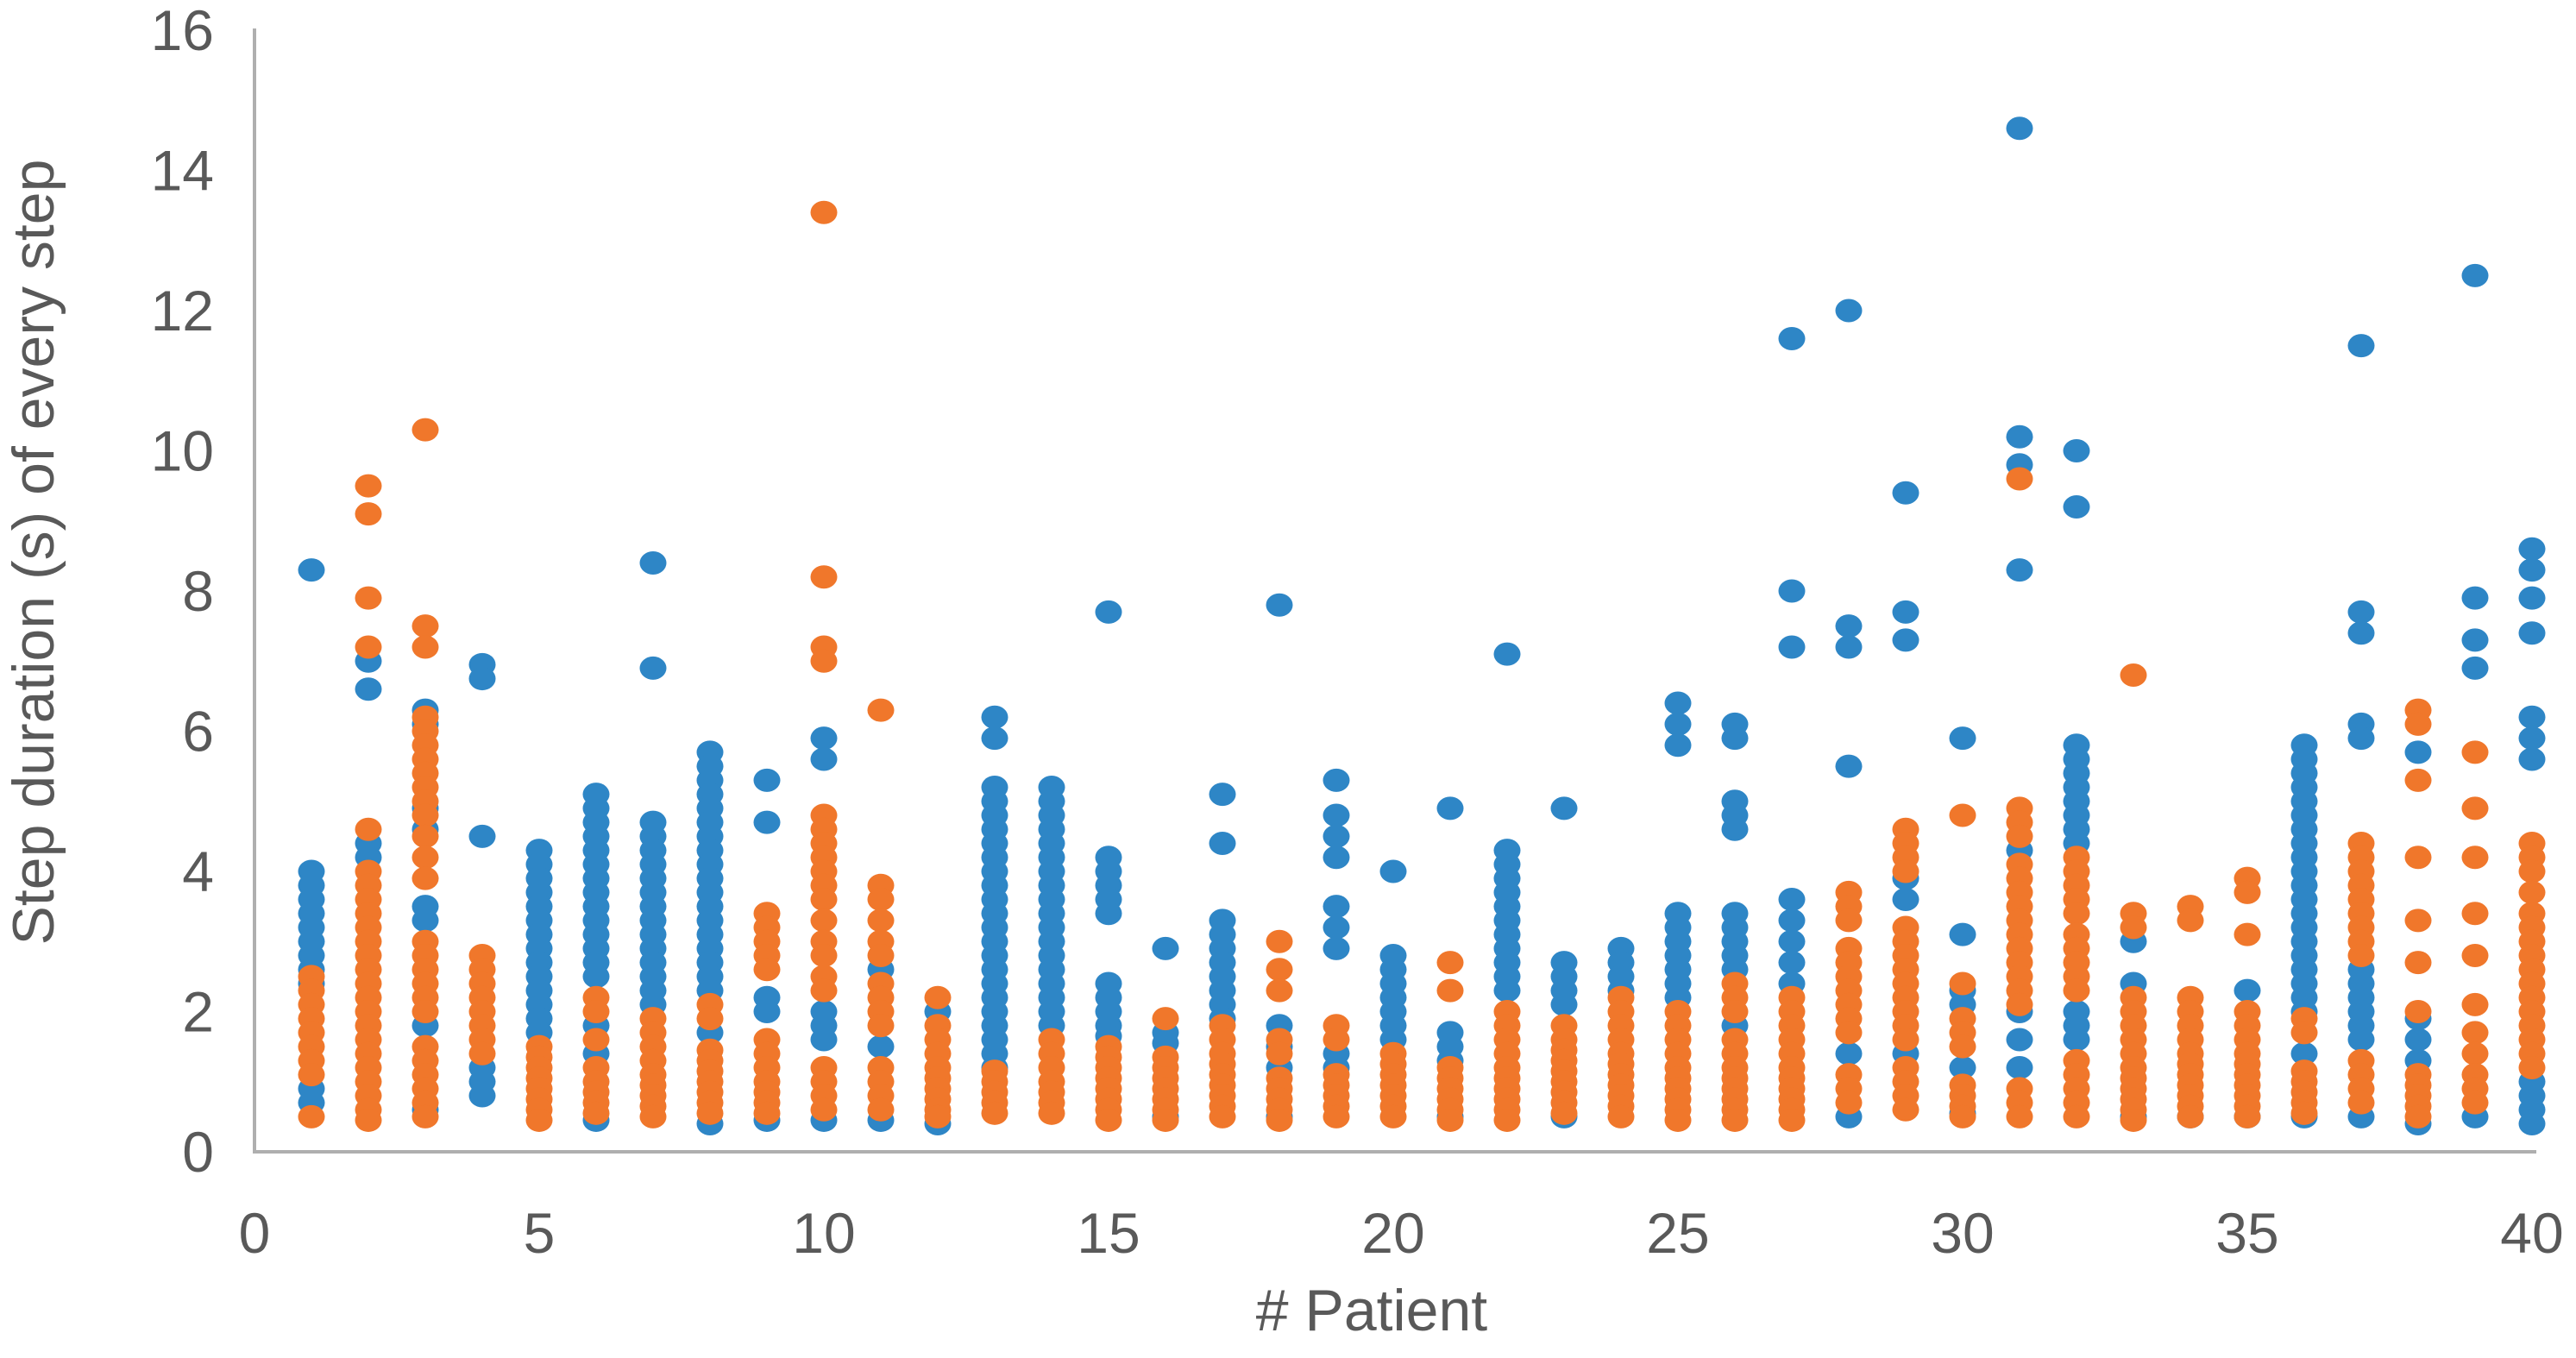  What do you see at coordinates (33, 553) in the screenshot?
I see `y-axis-title: Step duration (s) of every step` at bounding box center [33, 553].